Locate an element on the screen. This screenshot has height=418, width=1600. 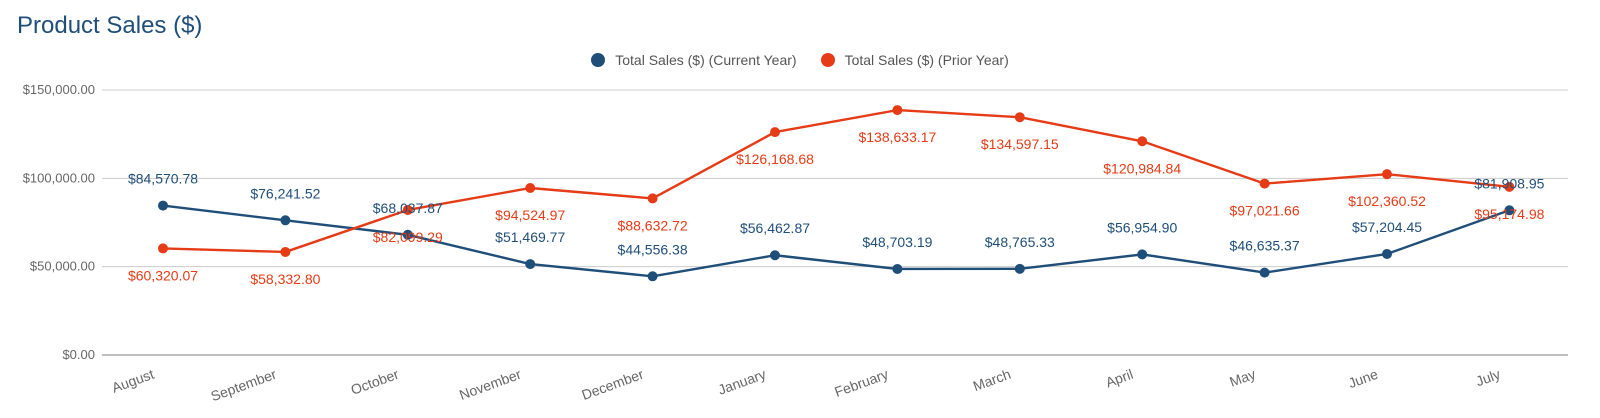
y-tick-label: $0.00 is located at coordinates (78, 354).